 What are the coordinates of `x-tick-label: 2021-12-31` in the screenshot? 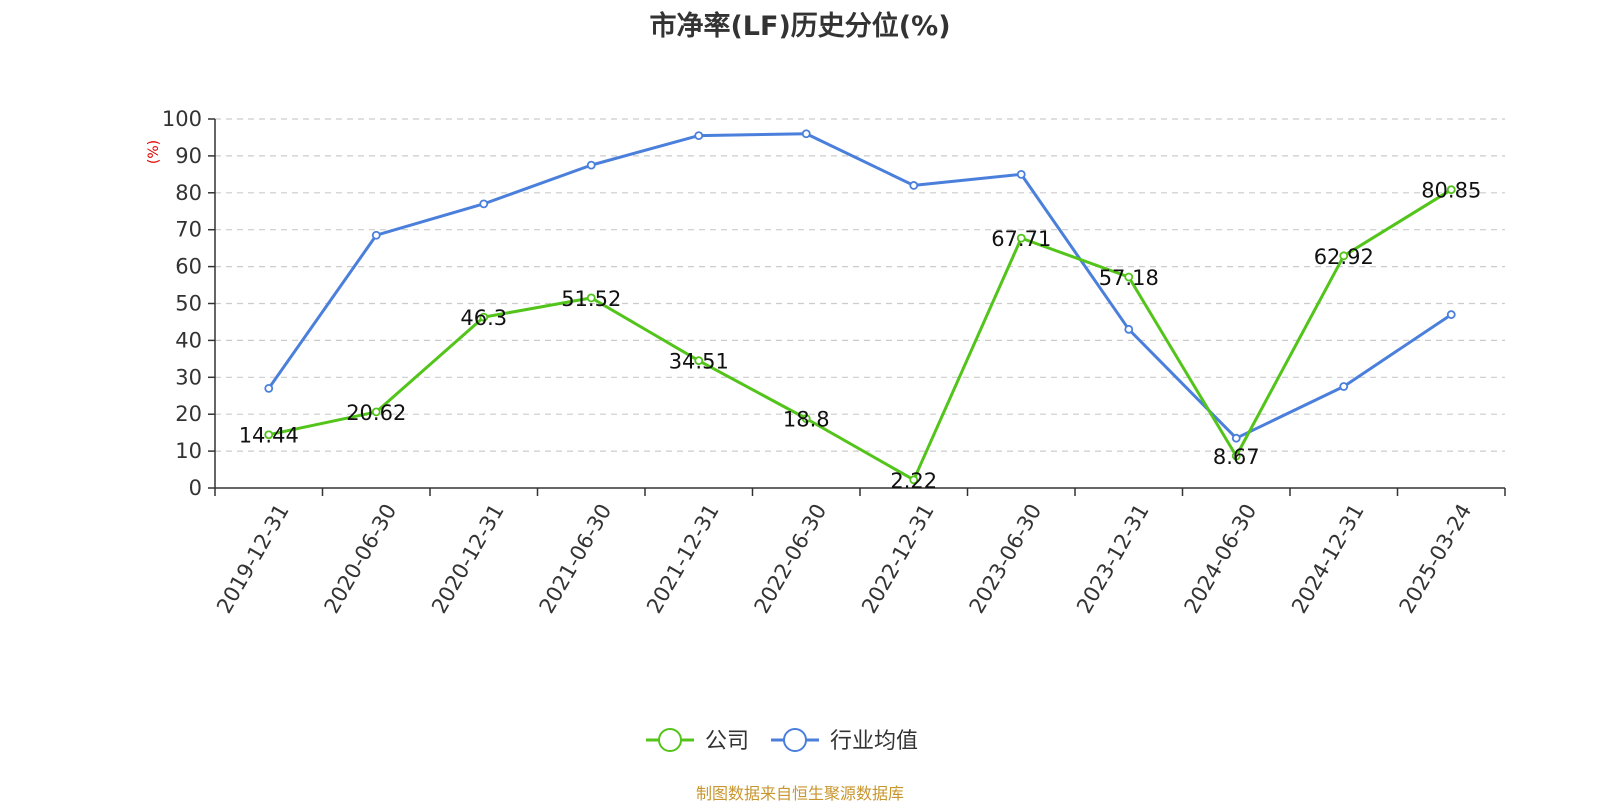 It's located at (683, 559).